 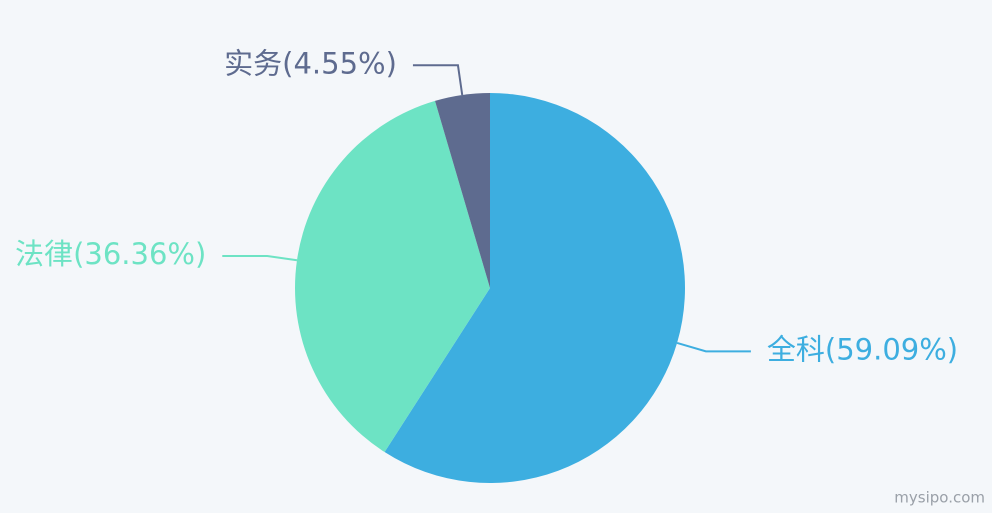 What do you see at coordinates (44, 254) in the screenshot?
I see `category-name: 法律` at bounding box center [44, 254].